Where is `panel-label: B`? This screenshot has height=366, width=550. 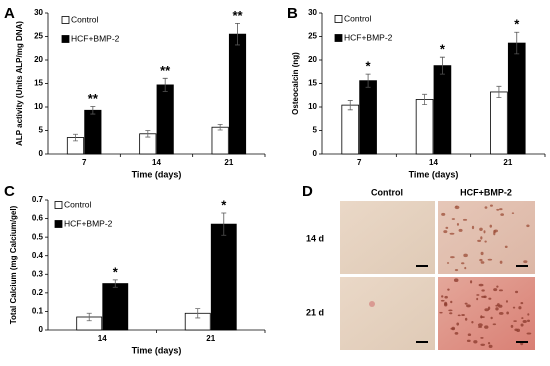 panel-label: B is located at coordinates (292, 13).